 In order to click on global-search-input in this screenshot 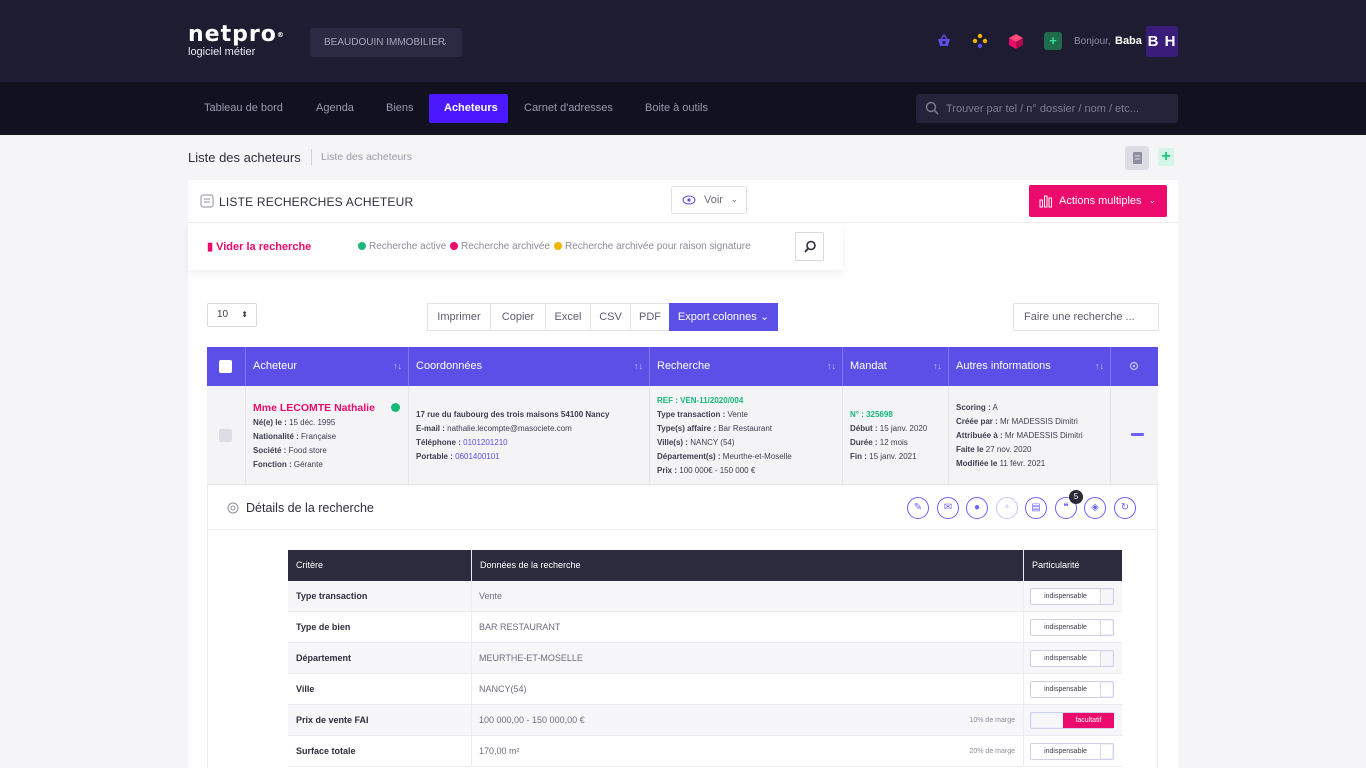, I will do `click(1059, 108)`.